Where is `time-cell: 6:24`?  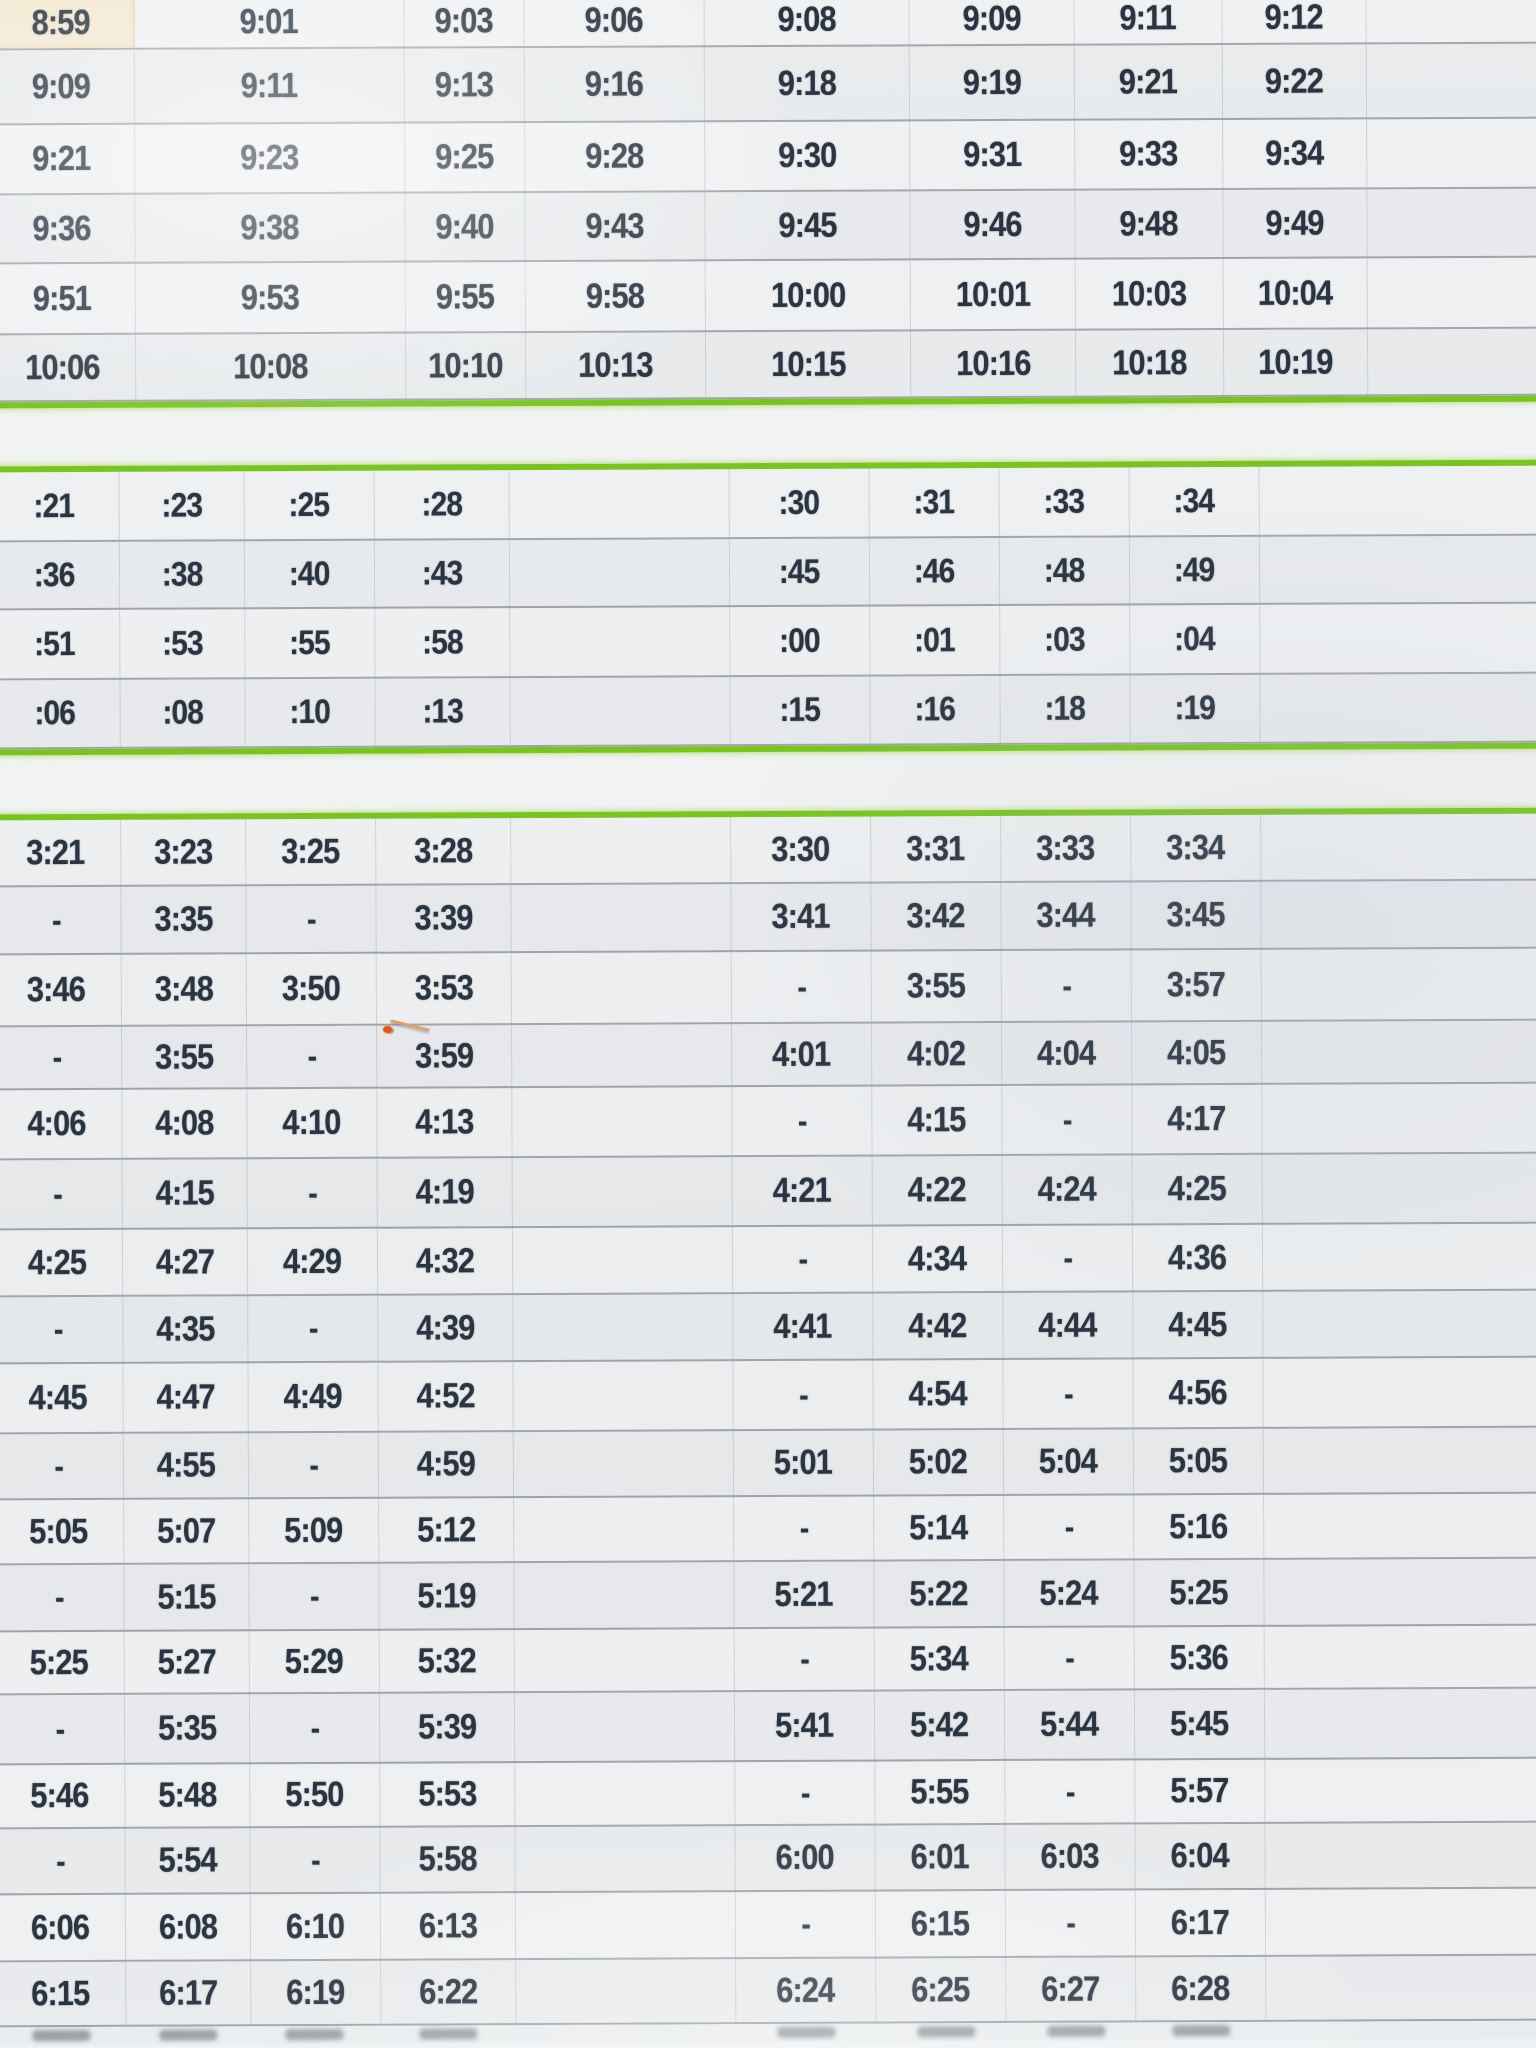 time-cell: 6:24 is located at coordinates (806, 1990).